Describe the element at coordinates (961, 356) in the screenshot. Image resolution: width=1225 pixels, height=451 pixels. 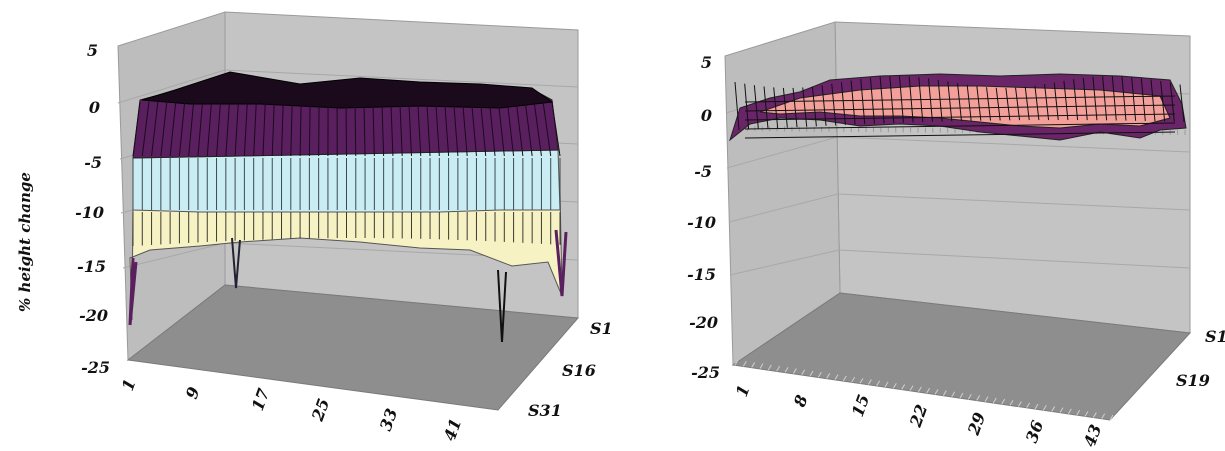
I see `right-floor` at that location.